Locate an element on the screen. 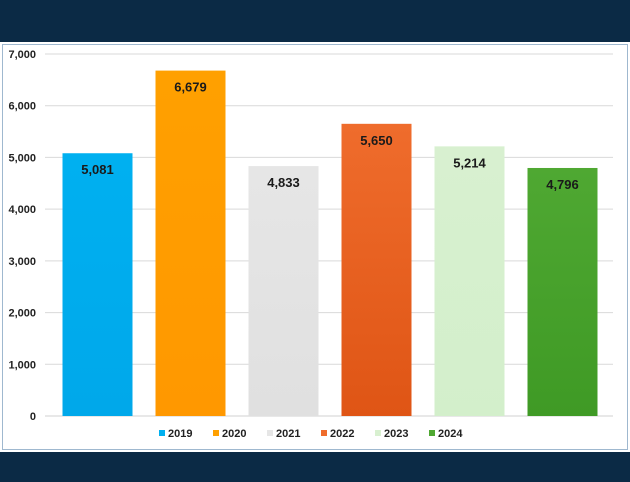 Image resolution: width=630 pixels, height=482 pixels. legend-item-2020: 2020 is located at coordinates (229, 434).